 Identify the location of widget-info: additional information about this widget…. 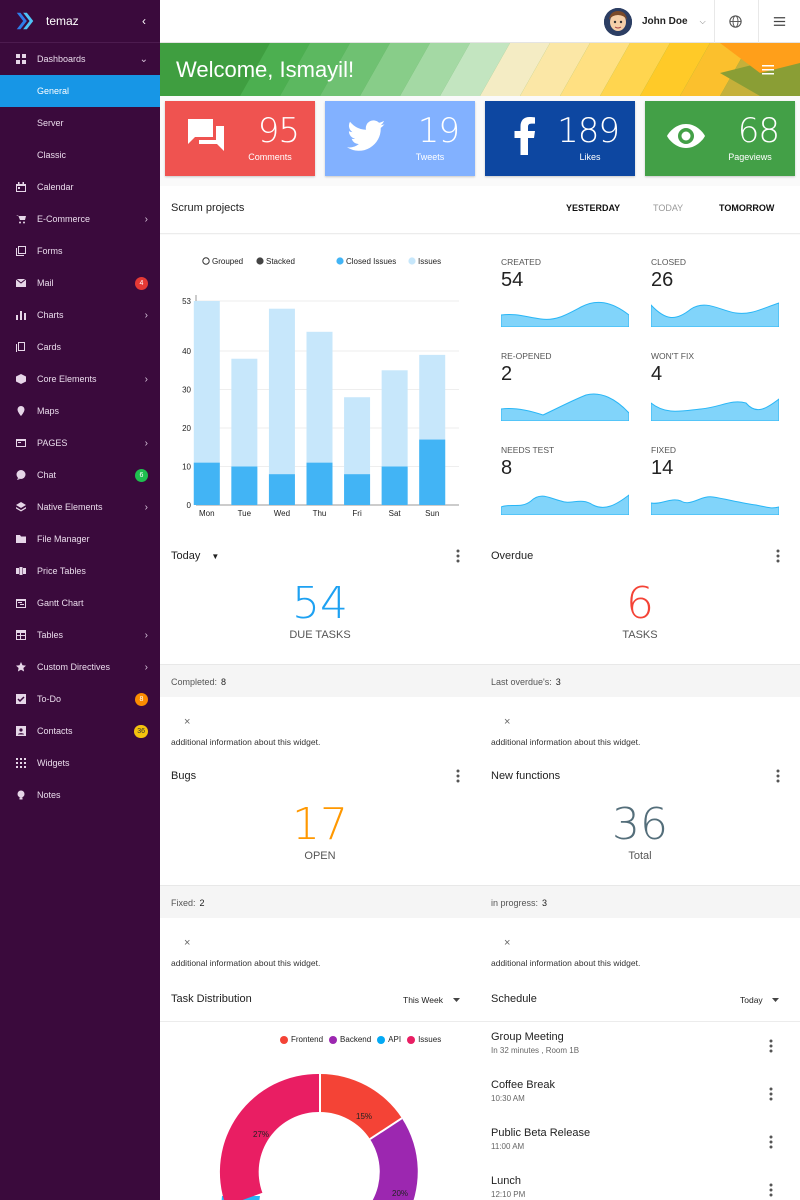
(246, 963).